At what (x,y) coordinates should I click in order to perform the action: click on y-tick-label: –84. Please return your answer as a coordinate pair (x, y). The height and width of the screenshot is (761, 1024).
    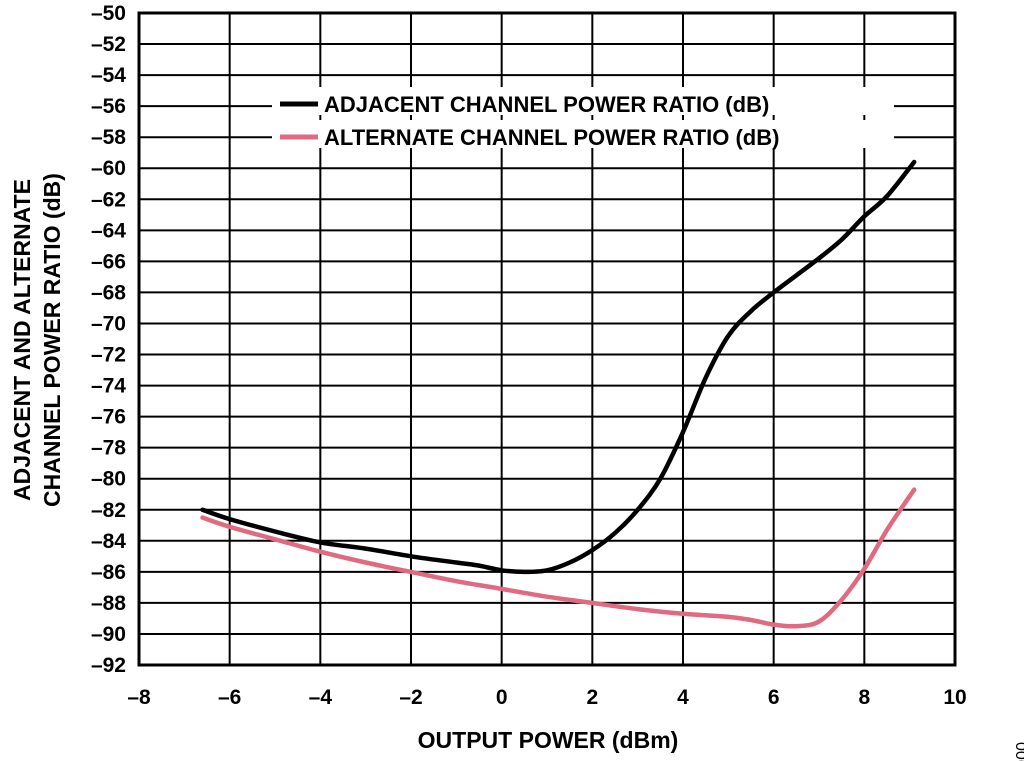
    Looking at the image, I should click on (108, 541).